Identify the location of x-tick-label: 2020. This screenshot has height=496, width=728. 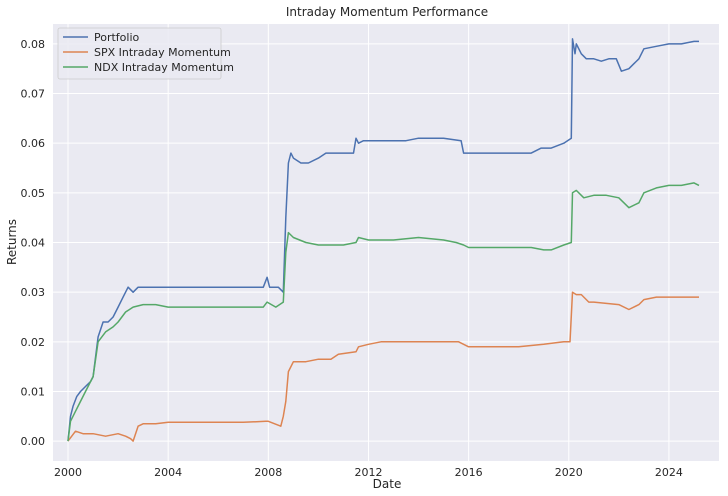
(569, 472).